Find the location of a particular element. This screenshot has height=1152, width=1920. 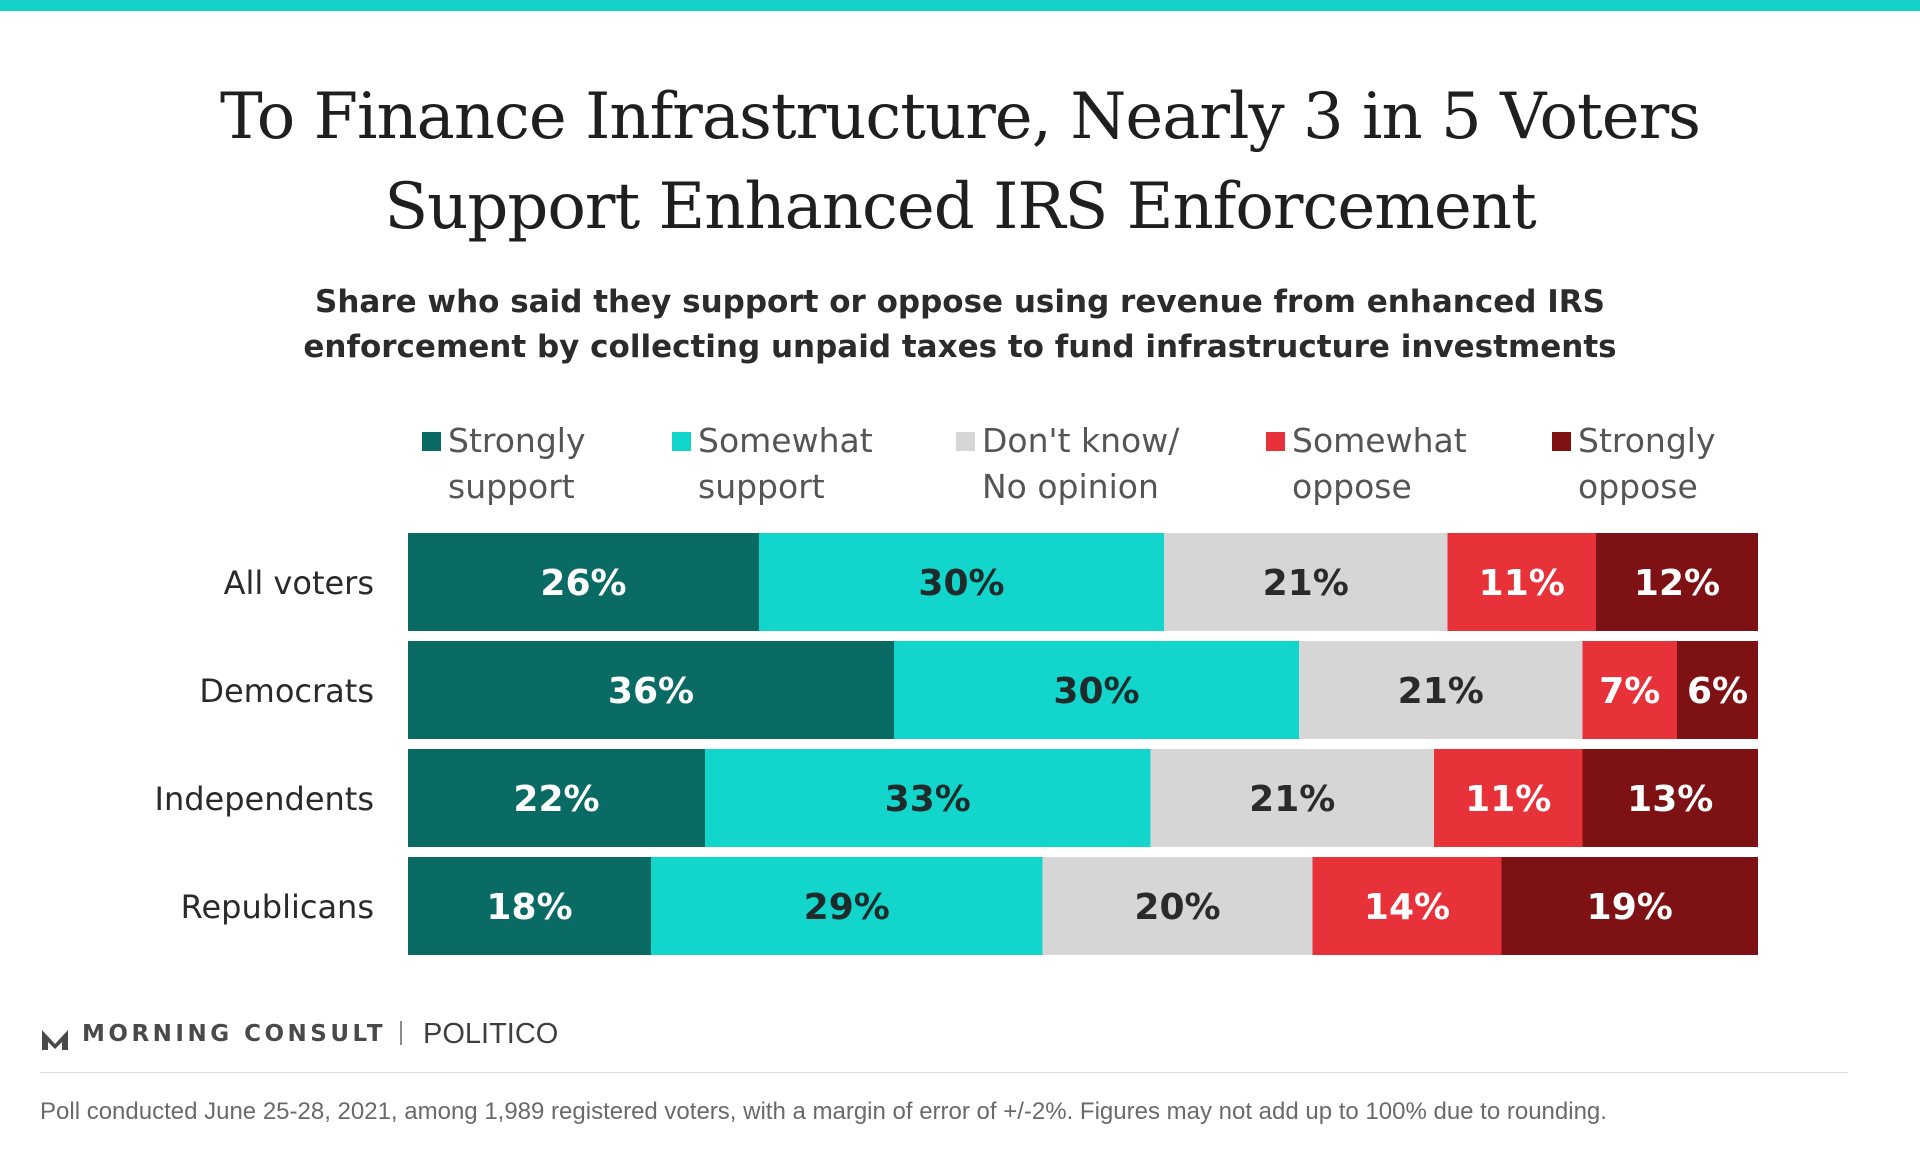

bar-democrats-somewhat-support is located at coordinates (1096, 690).